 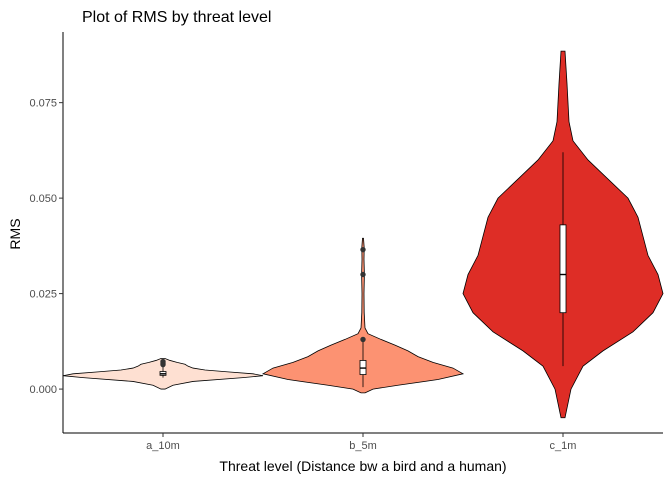 What do you see at coordinates (563, 269) in the screenshot?
I see `box-c_1m` at bounding box center [563, 269].